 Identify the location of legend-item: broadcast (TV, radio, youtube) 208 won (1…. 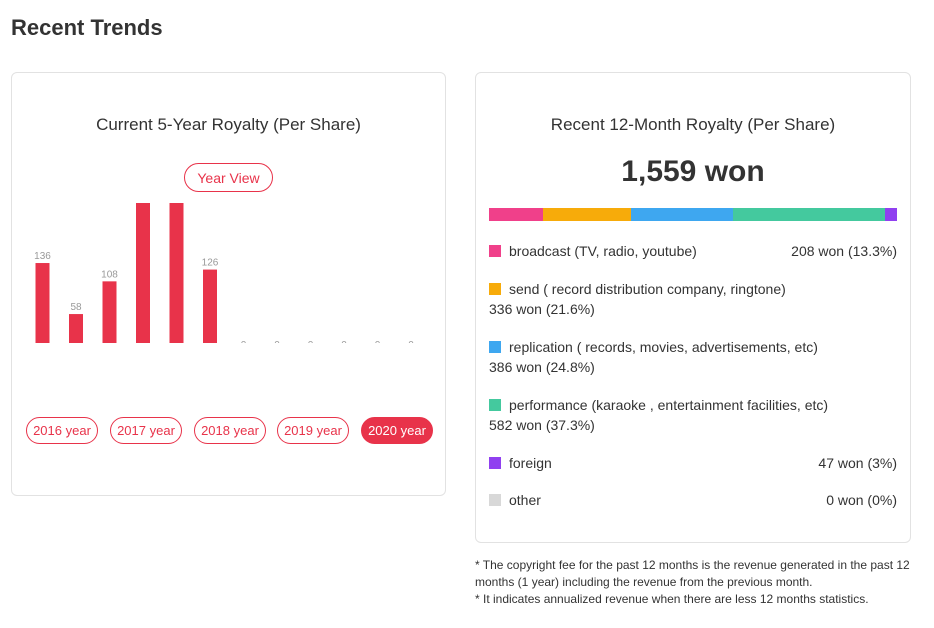
(693, 251).